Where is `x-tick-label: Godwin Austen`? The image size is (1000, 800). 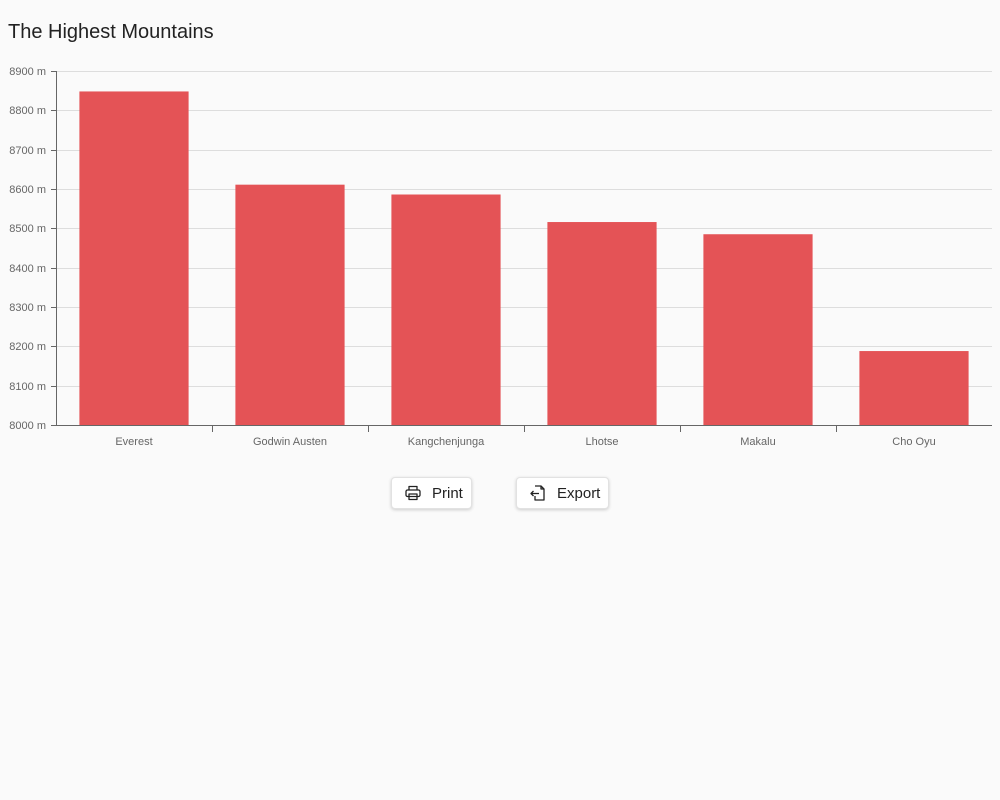 x-tick-label: Godwin Austen is located at coordinates (290, 442).